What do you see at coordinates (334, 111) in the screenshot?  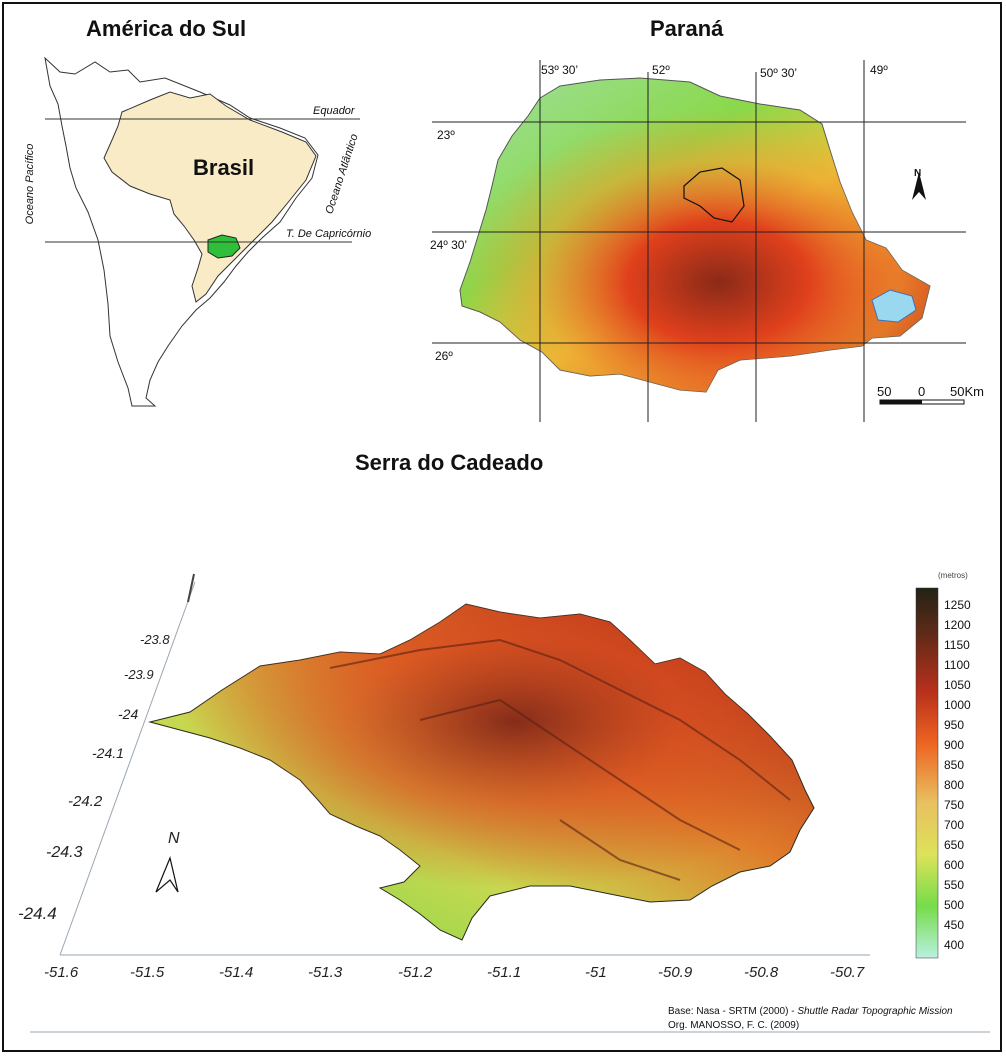 I see `equator-label: Equador` at bounding box center [334, 111].